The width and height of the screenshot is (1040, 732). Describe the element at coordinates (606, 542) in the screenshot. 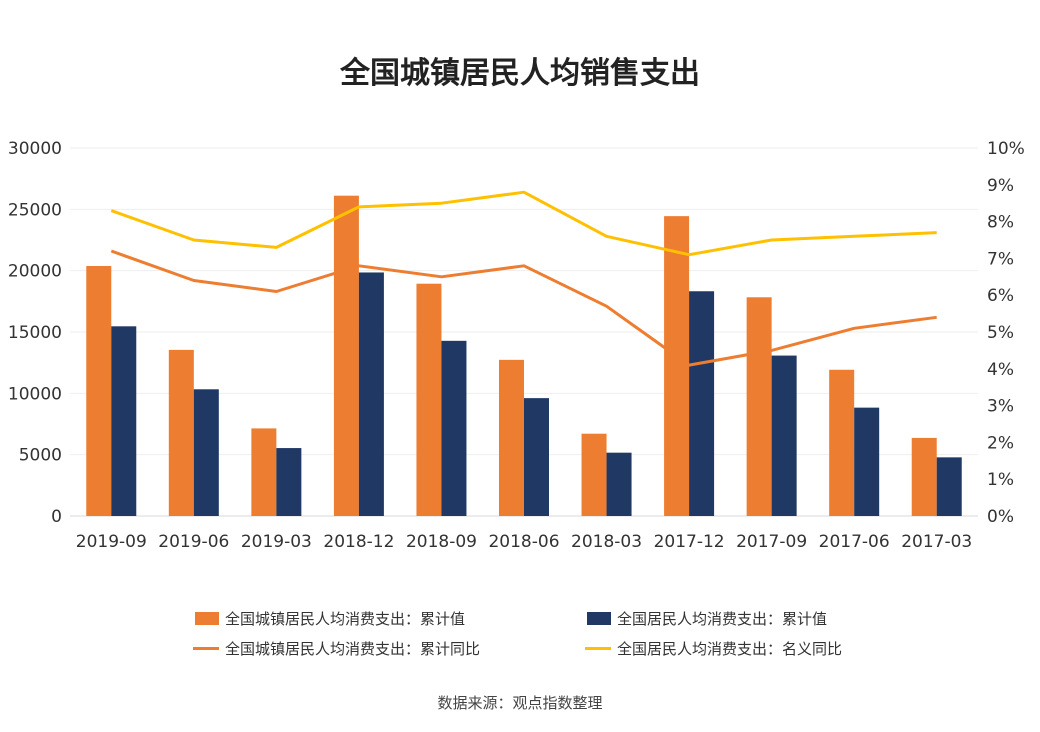

I see `x-tick-label: 2018-03` at that location.